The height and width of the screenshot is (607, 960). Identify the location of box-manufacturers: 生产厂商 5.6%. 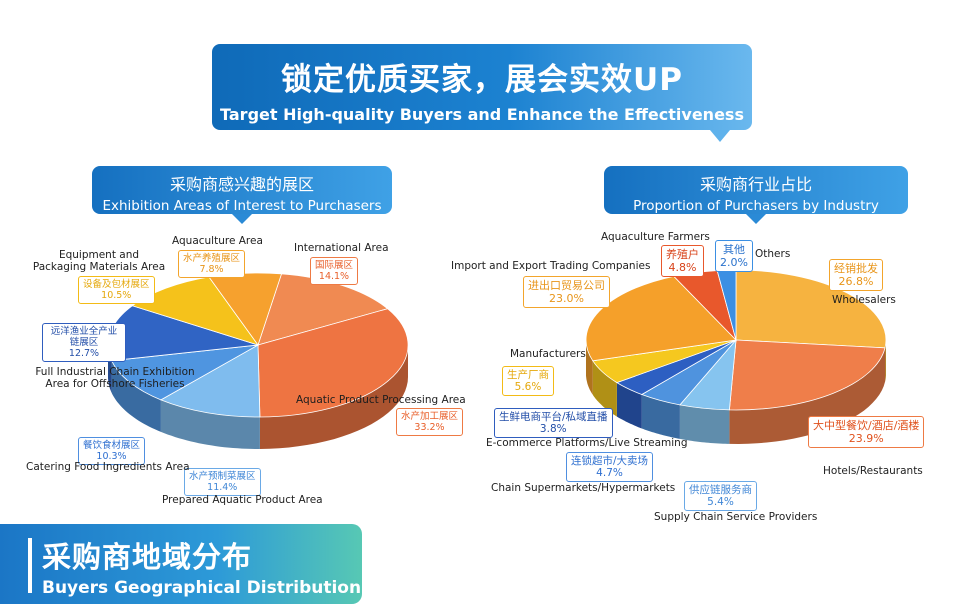
(528, 381).